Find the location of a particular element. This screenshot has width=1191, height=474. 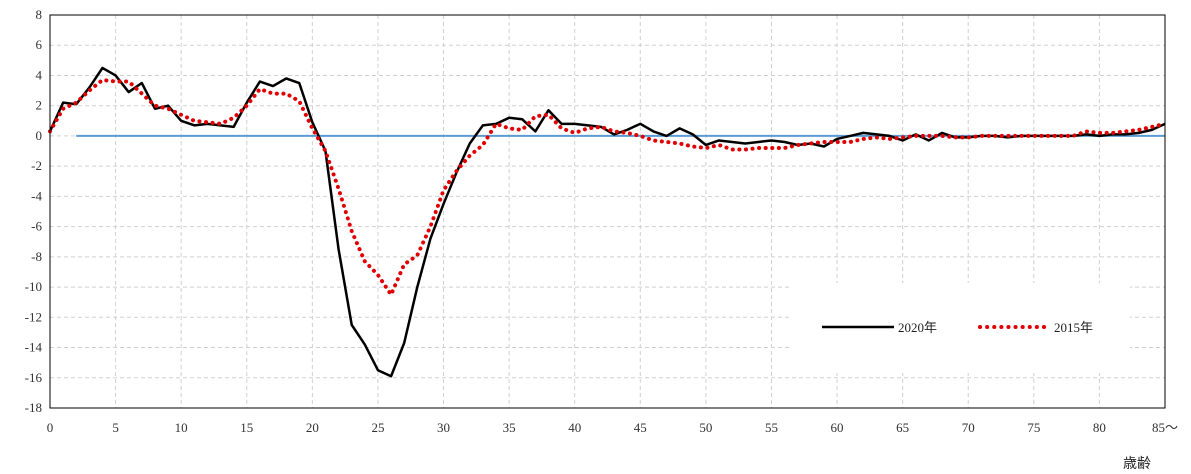

x-tick-label: 40 is located at coordinates (574, 427).